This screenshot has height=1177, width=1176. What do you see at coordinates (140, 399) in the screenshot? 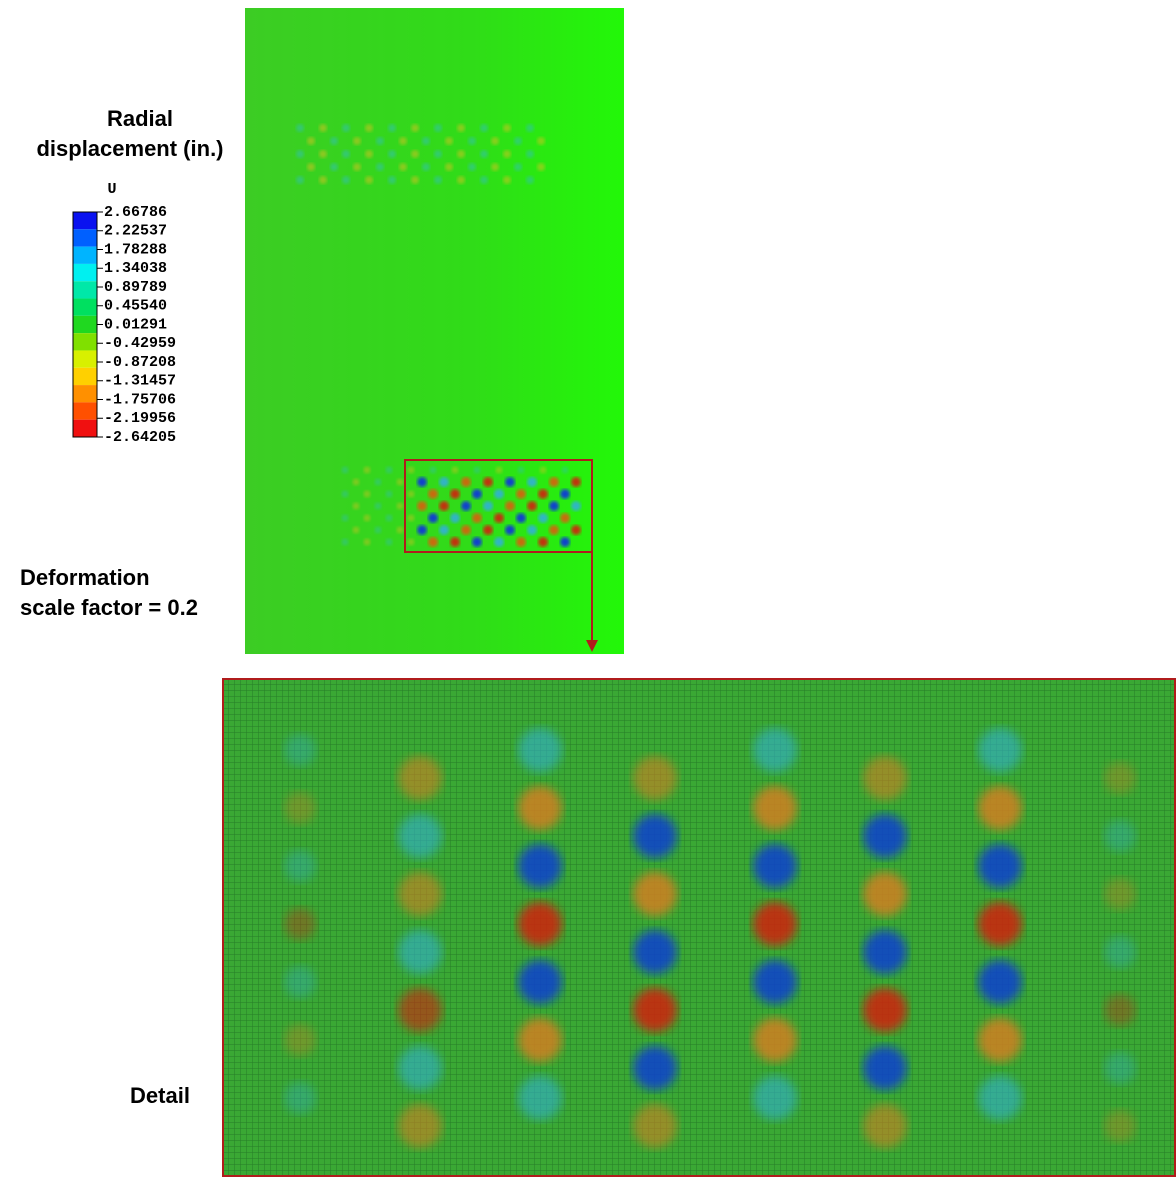
I see `legend-label: -1.75706` at bounding box center [140, 399].